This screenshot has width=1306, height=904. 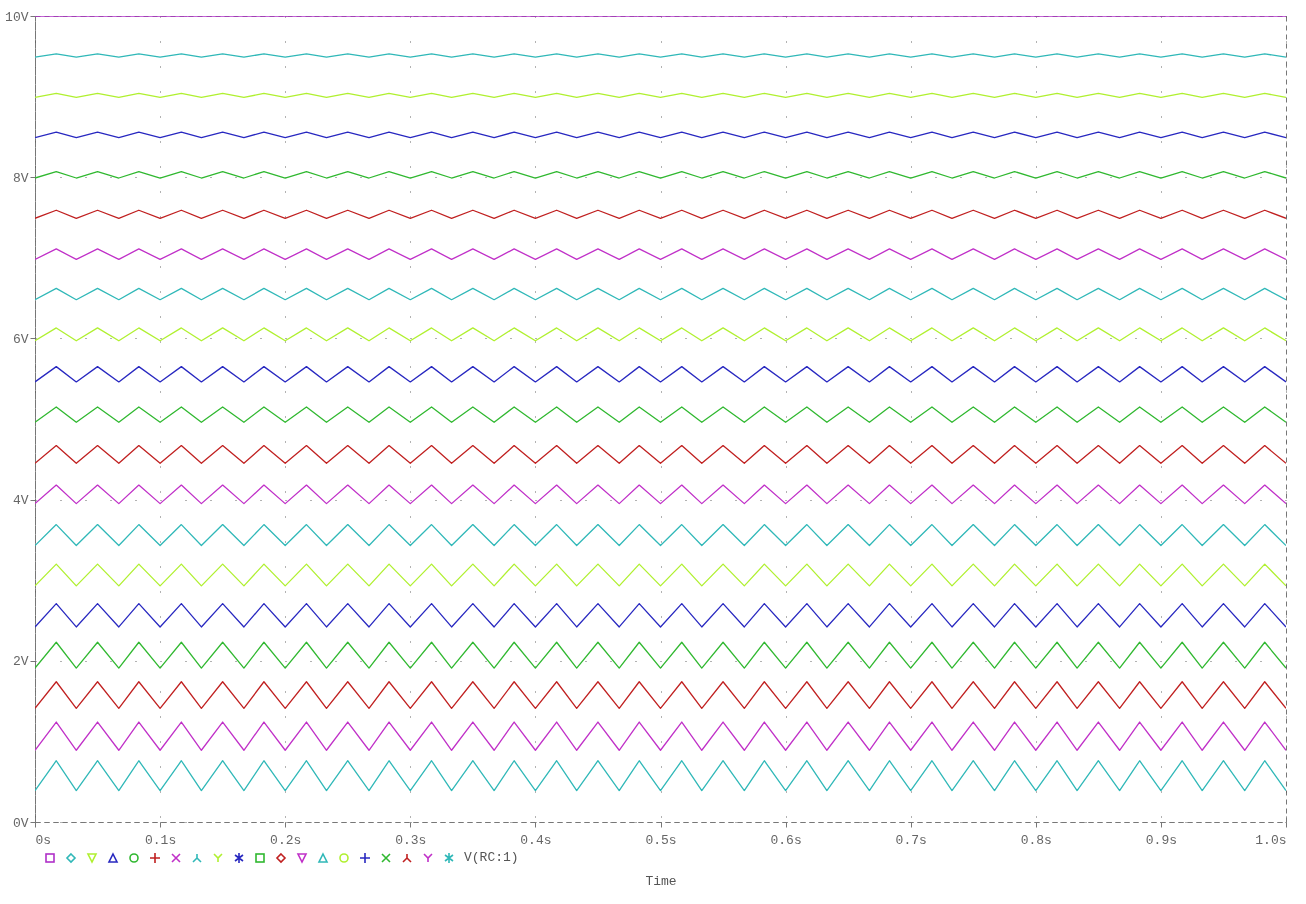 What do you see at coordinates (20, 823) in the screenshot?
I see `y-tick-label: 0V` at bounding box center [20, 823].